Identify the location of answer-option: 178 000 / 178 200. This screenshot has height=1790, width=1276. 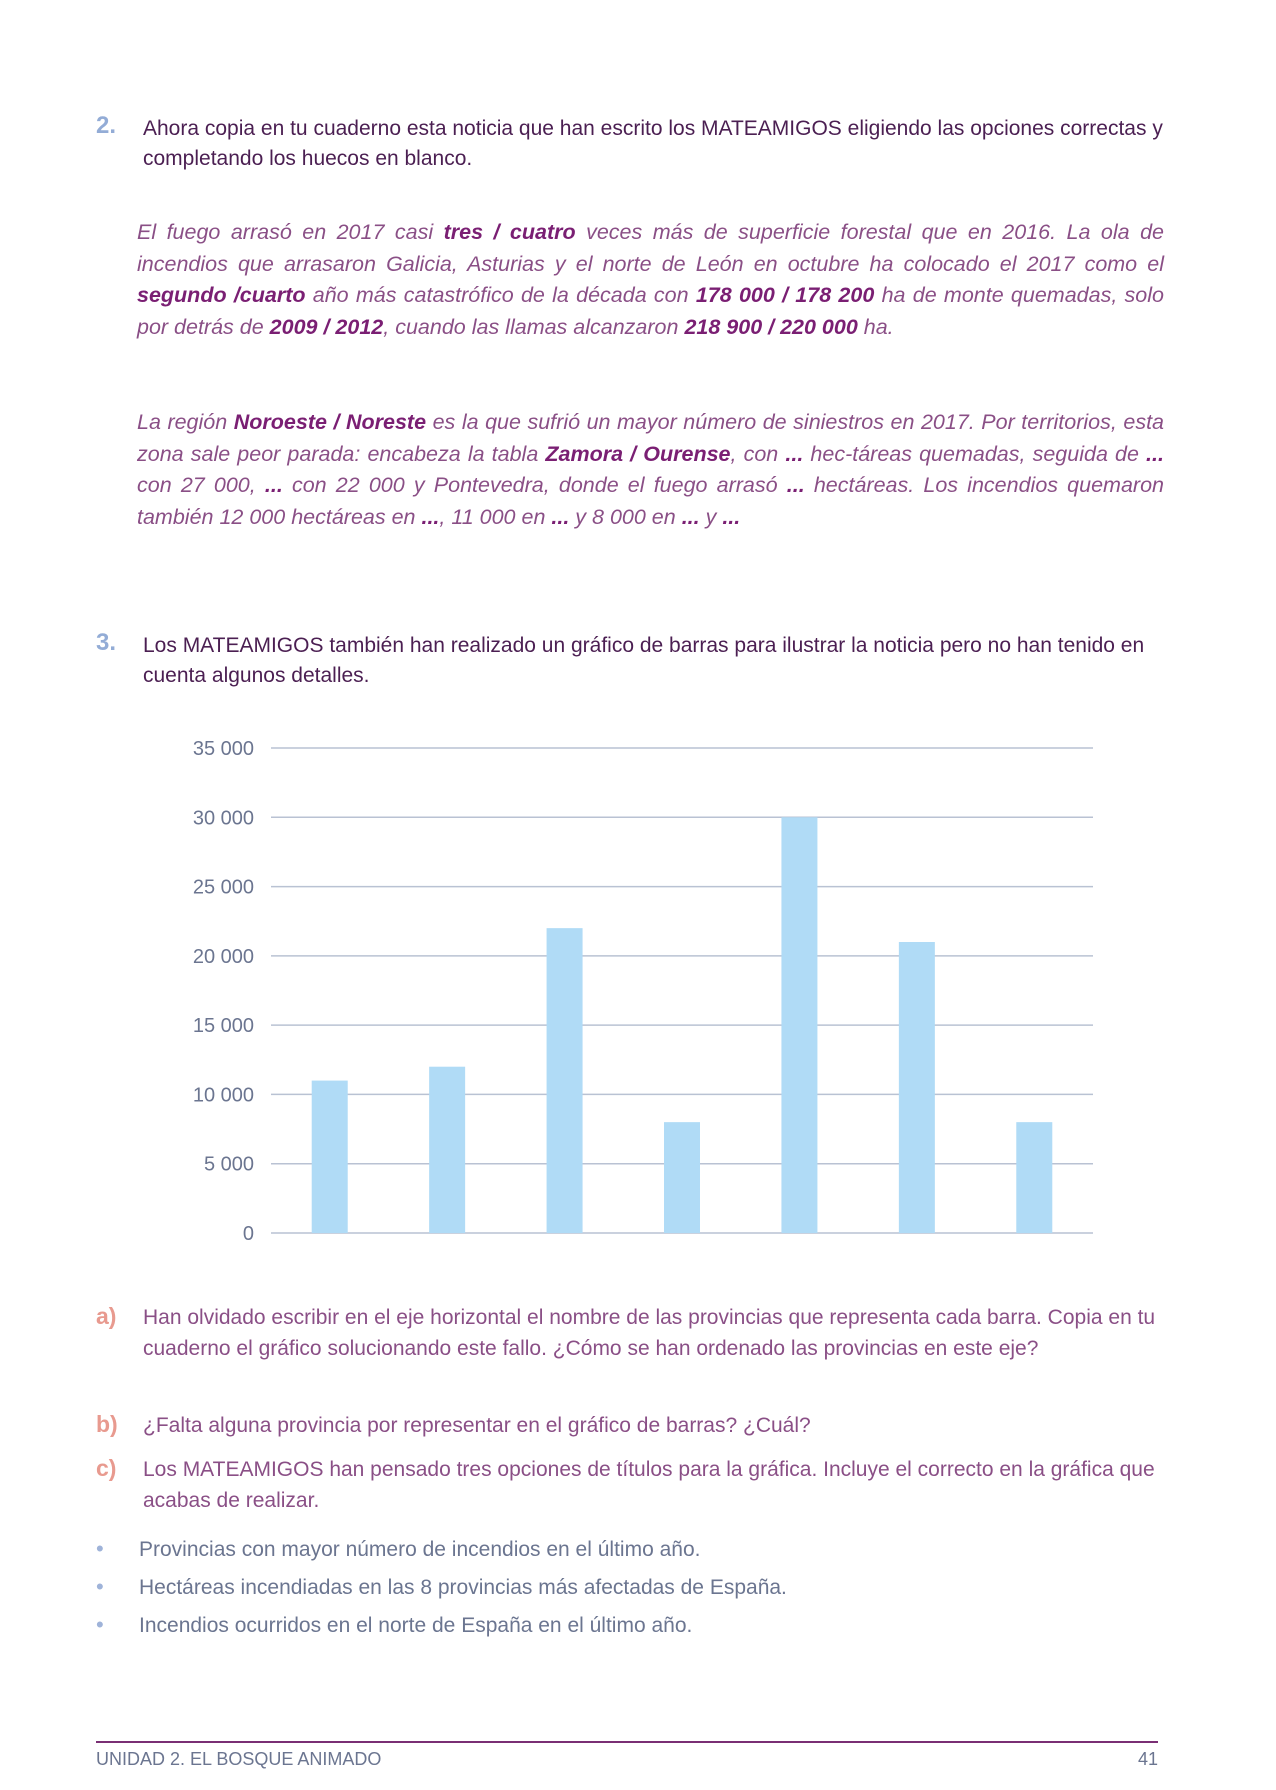
(785, 295).